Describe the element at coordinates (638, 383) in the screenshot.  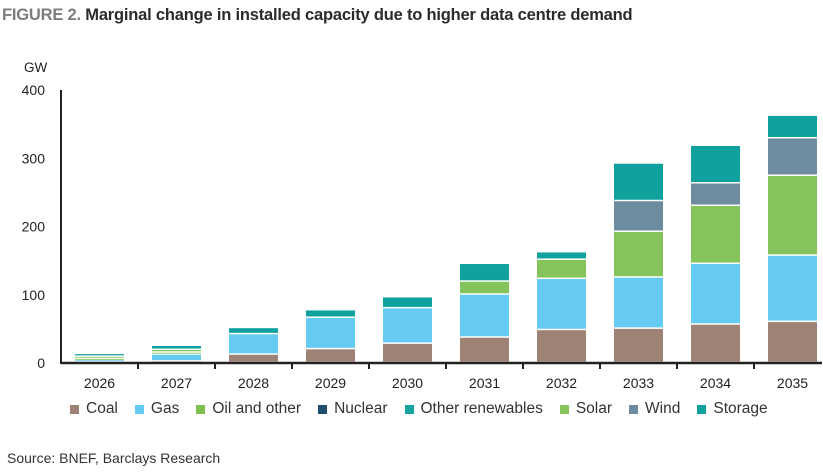
I see `x-tick-label: 2033` at that location.